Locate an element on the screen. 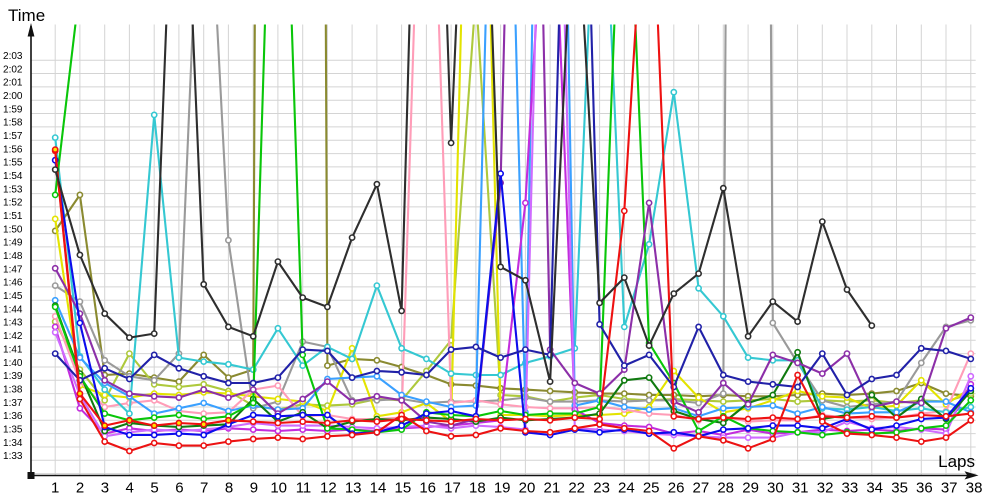 The image size is (1000, 500). svg-text: 2:01 is located at coordinates (13, 83).